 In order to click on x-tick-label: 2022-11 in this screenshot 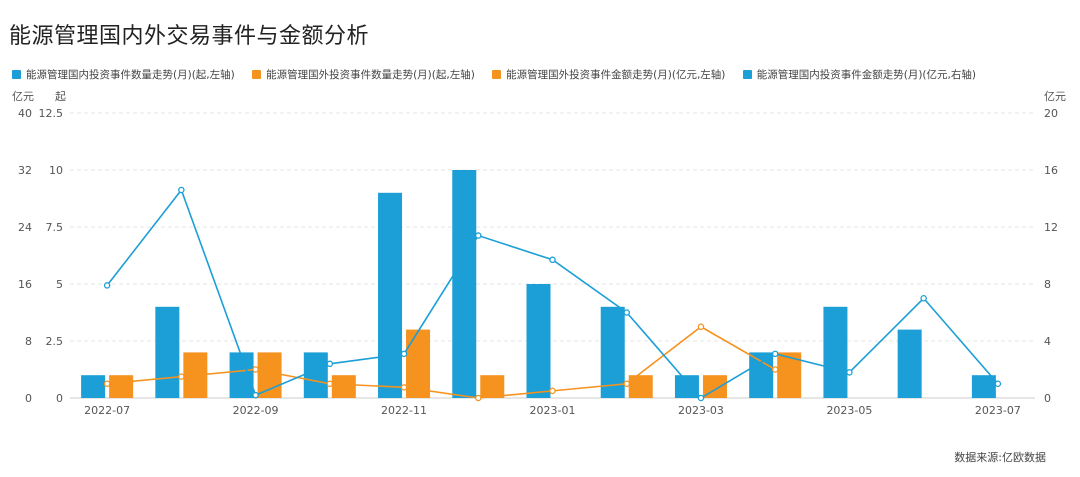, I will do `click(404, 410)`.